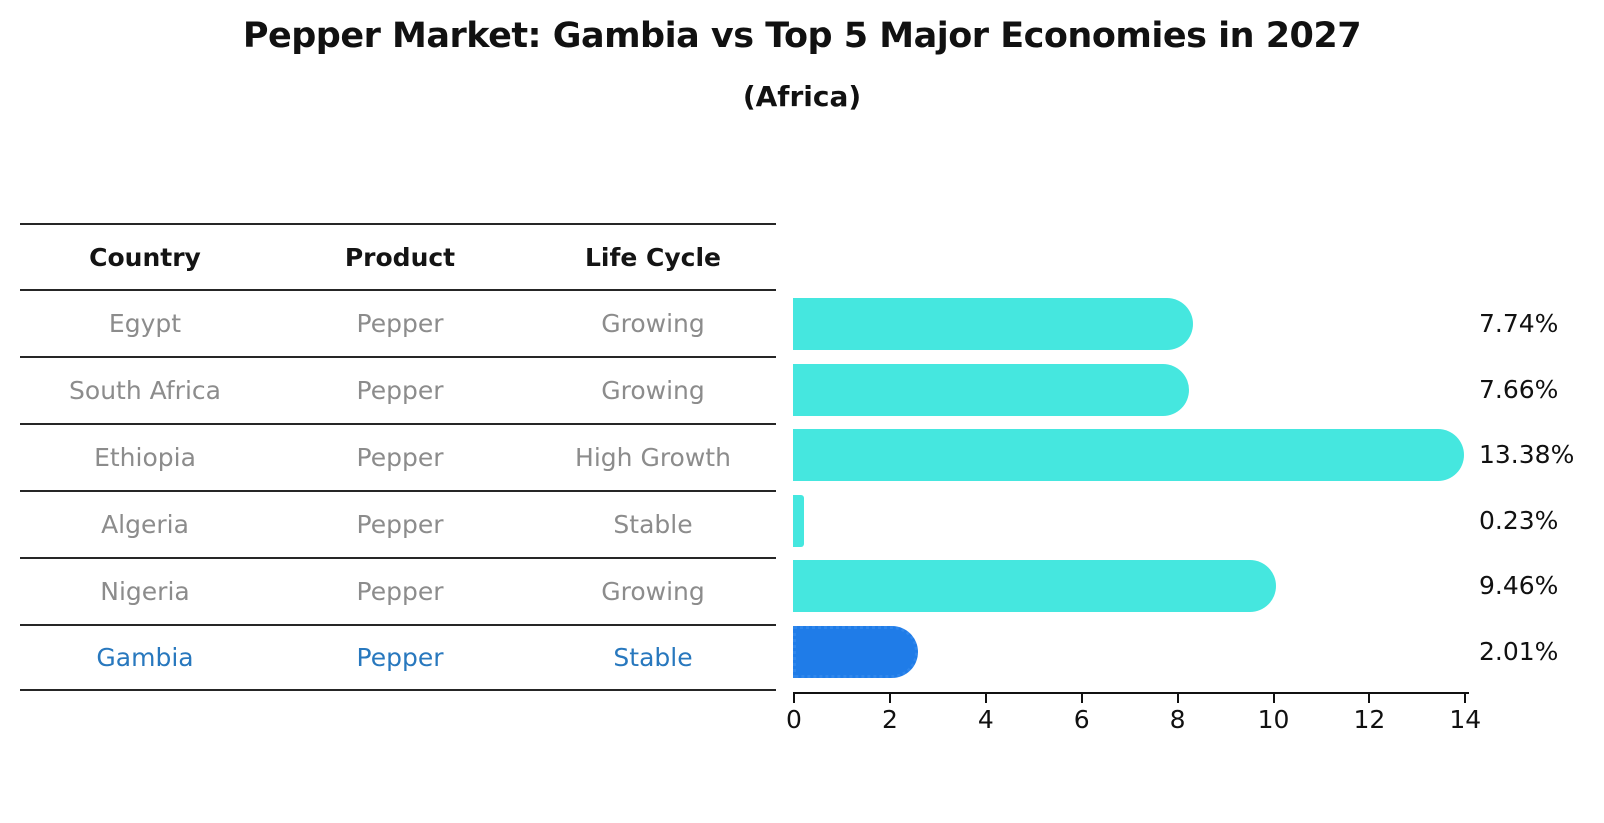 Image resolution: width=1604 pixels, height=823 pixels. I want to click on table-header-row: Country Product Life Cycle, so click(398, 256).